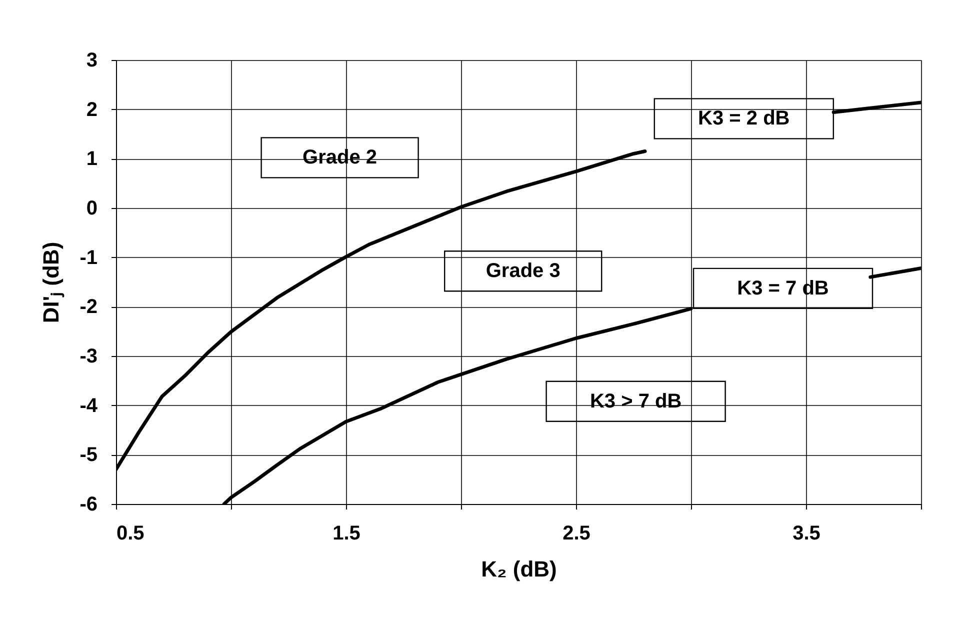 The width and height of the screenshot is (955, 632). I want to click on y-tick-label: -1, so click(89, 257).